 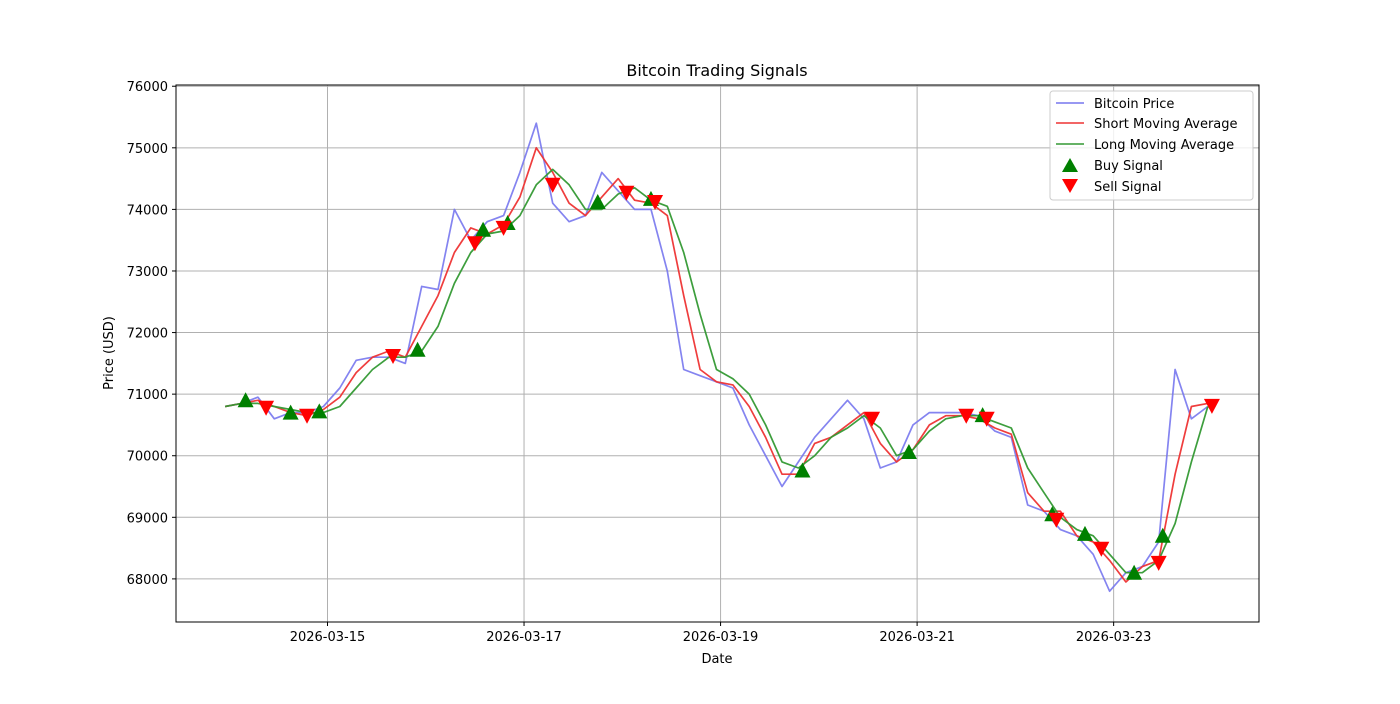 I want to click on y-tick-label: 68000, so click(x=147, y=580).